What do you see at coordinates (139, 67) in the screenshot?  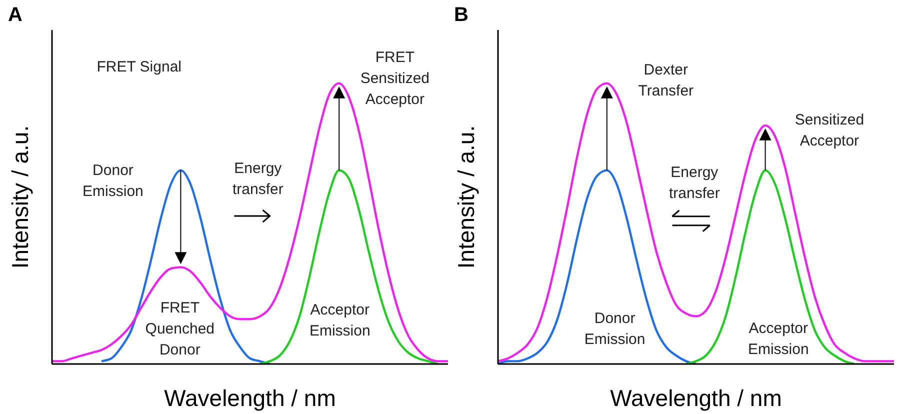 I see `text: FRET Signal` at bounding box center [139, 67].